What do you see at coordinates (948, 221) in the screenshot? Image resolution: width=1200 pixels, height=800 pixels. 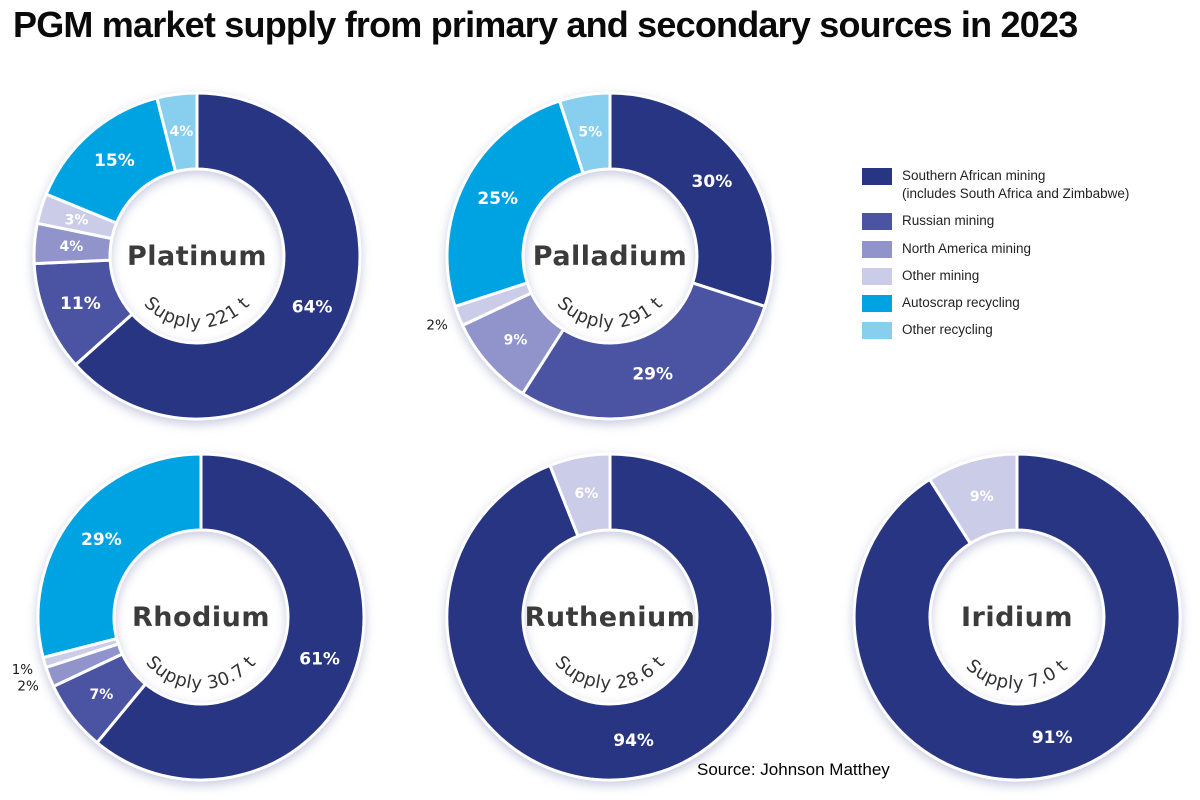 I see `legend-label: Russian mining` at bounding box center [948, 221].